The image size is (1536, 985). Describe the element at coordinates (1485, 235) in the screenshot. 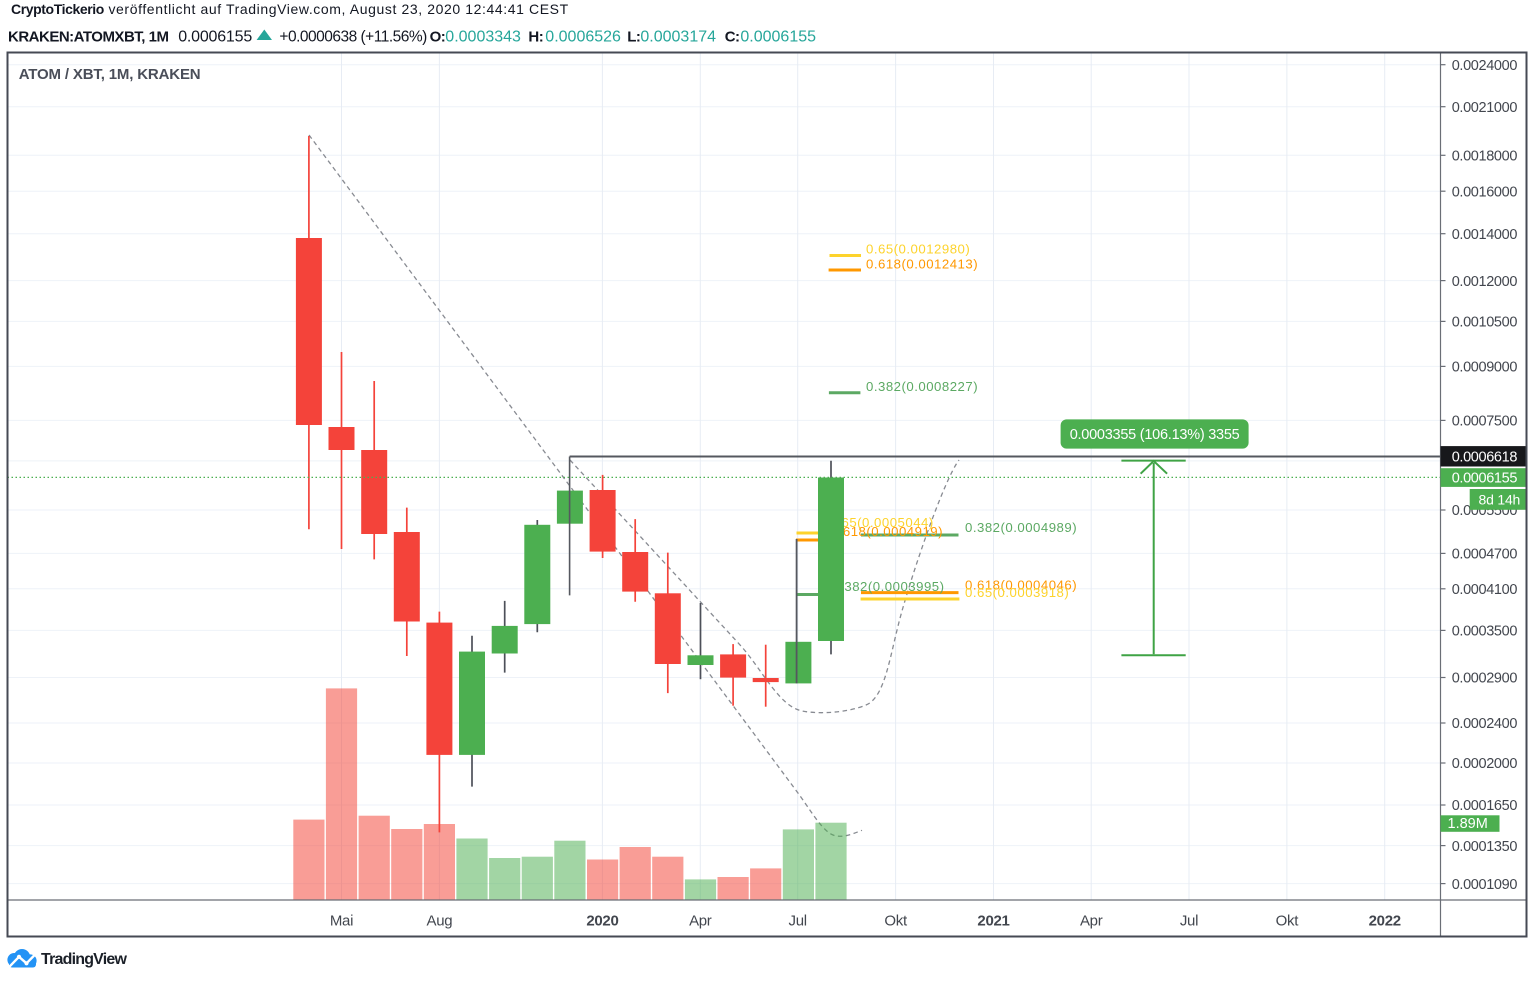

I see `svg-text: 0.0014000` at that location.